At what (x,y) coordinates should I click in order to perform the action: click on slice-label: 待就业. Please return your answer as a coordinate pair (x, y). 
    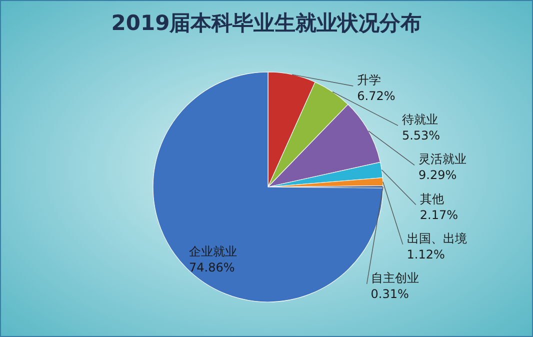
    Looking at the image, I should click on (420, 119).